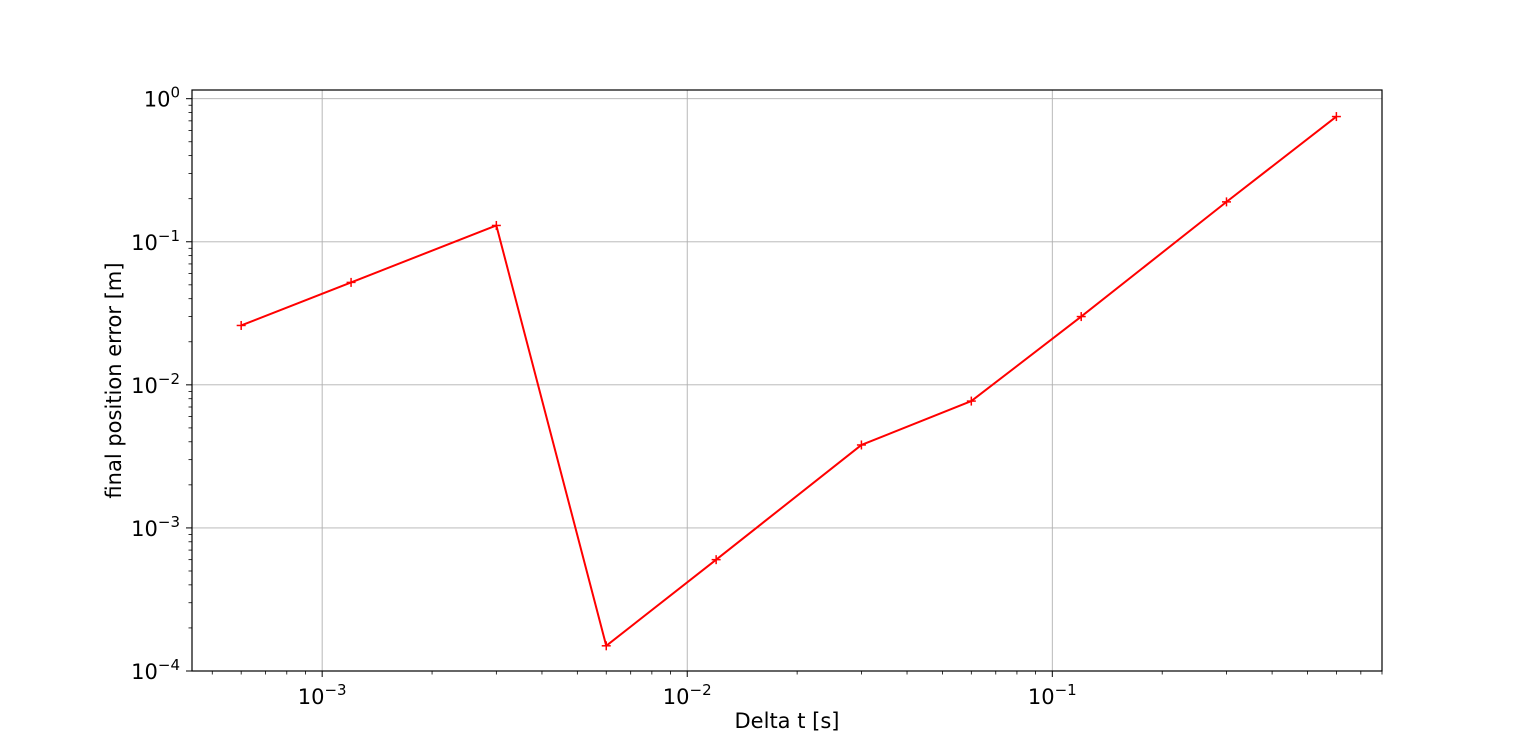 The width and height of the screenshot is (1536, 754). Describe the element at coordinates (114, 380) in the screenshot. I see `y-axis-label: final position error [m]` at that location.